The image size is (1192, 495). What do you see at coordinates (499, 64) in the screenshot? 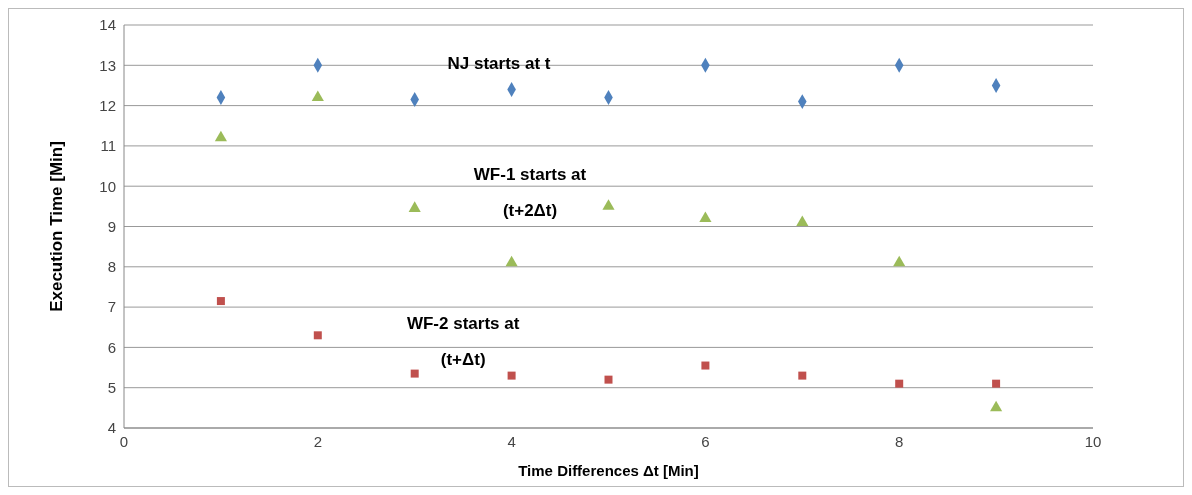
I see `annotation: NJ starts at t` at bounding box center [499, 64].